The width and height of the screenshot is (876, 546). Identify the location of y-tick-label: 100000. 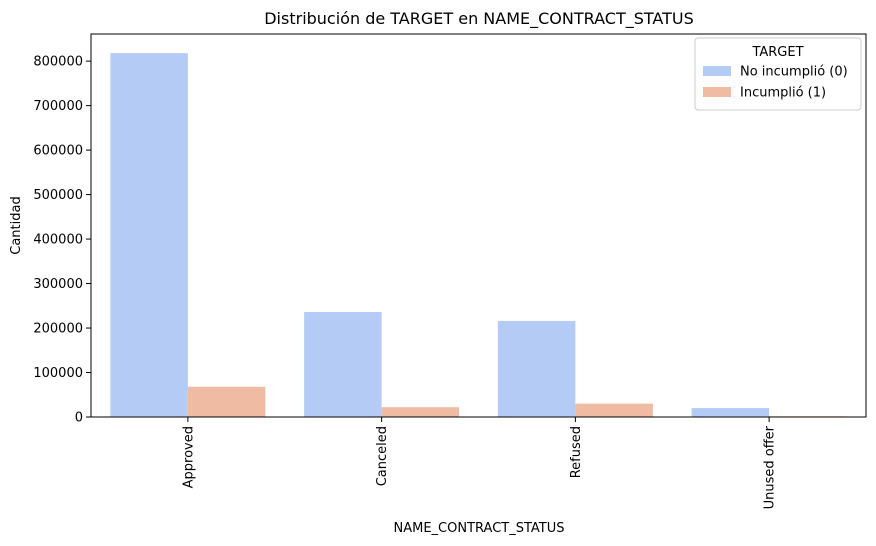
(58, 373).